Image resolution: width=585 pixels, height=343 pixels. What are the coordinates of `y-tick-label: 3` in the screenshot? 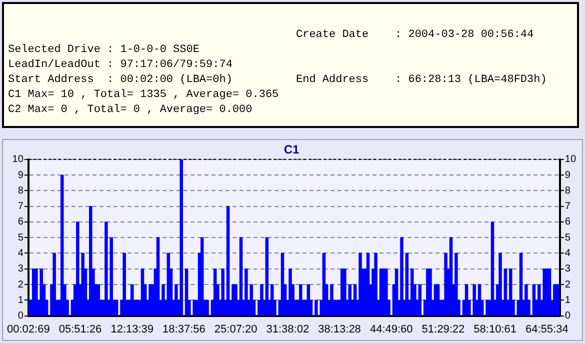 It's located at (21, 269).